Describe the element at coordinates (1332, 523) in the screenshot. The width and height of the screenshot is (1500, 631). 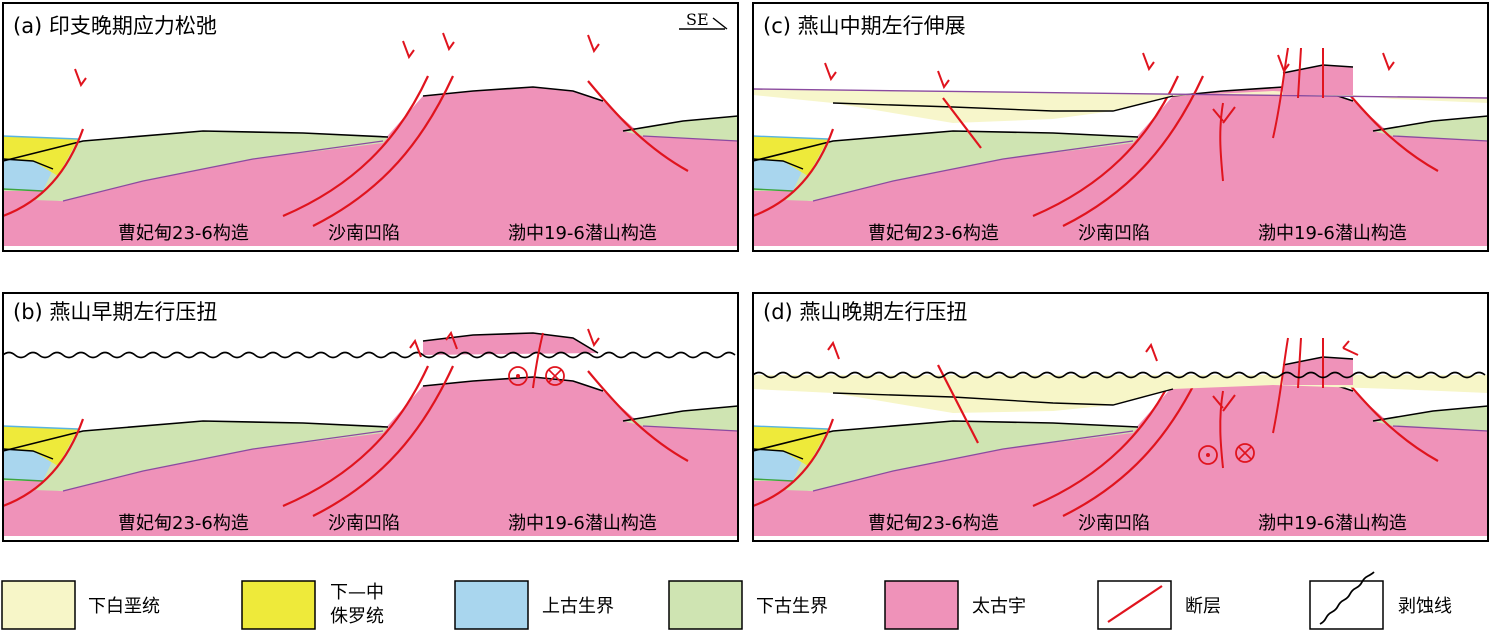
I see `location-right-d: 渤中19-6潜山构造` at that location.